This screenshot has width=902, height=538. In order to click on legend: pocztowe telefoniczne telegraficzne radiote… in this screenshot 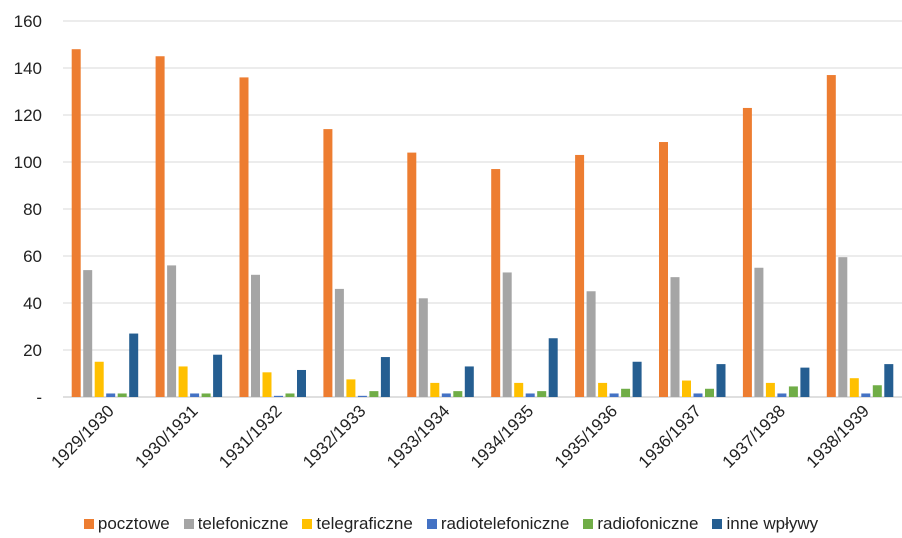, I will do `click(451, 524)`.